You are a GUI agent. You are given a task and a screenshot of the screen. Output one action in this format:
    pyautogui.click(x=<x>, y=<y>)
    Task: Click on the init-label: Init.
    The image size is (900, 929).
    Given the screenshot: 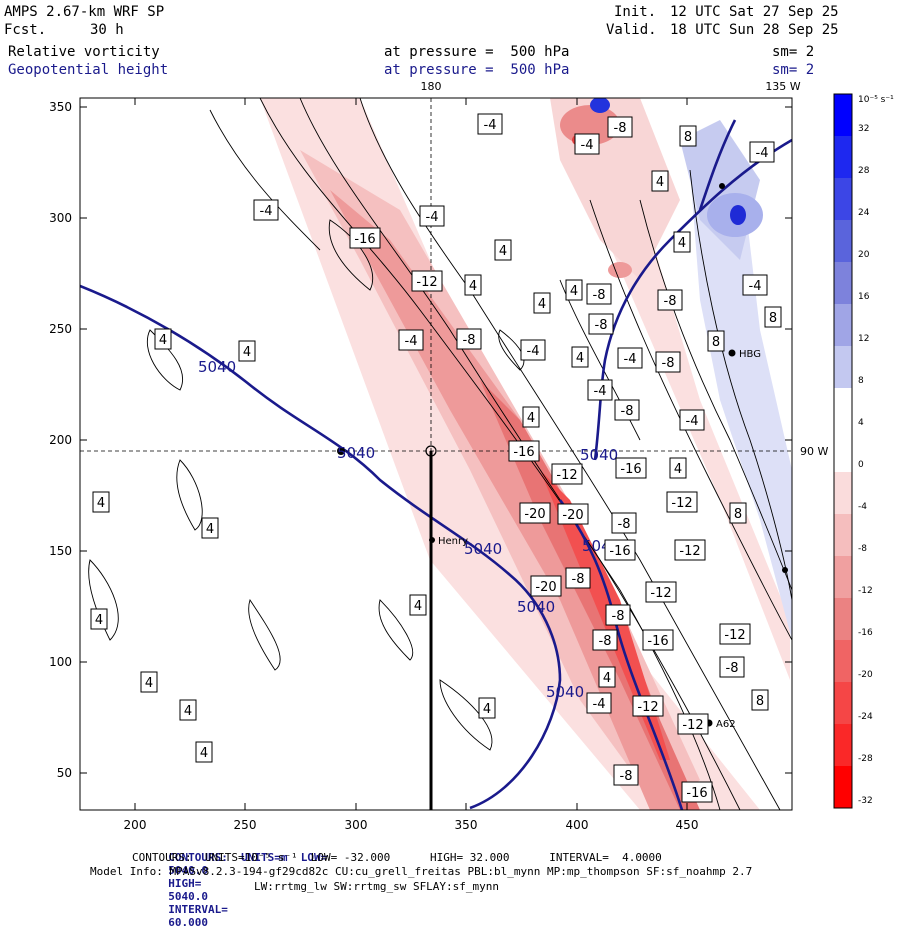 What is the action you would take?
    pyautogui.click(x=635, y=12)
    